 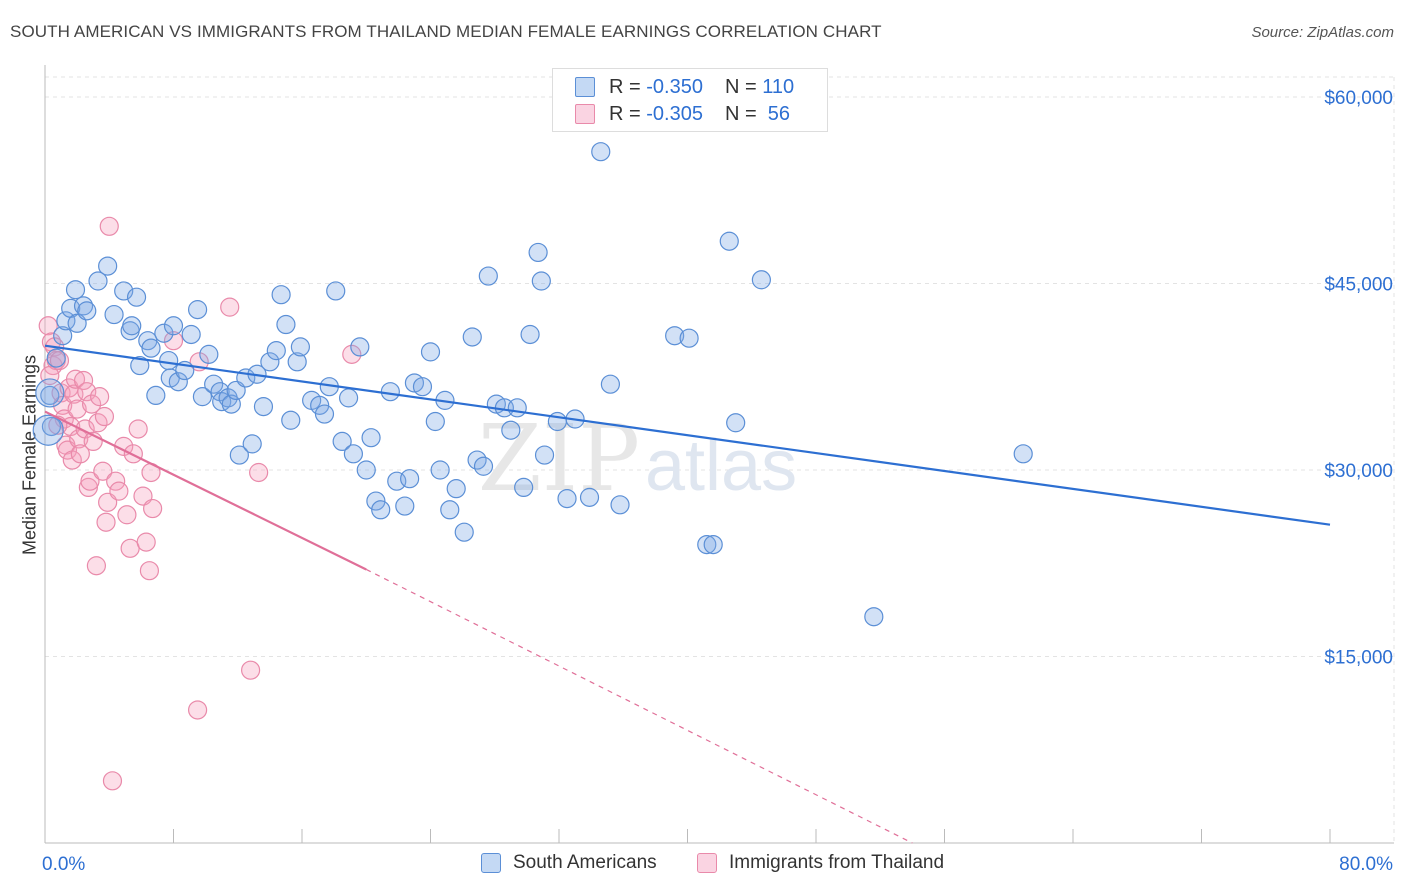 What do you see at coordinates (205, 490) in the screenshot?
I see `trend-line-thailand` at bounding box center [205, 490].